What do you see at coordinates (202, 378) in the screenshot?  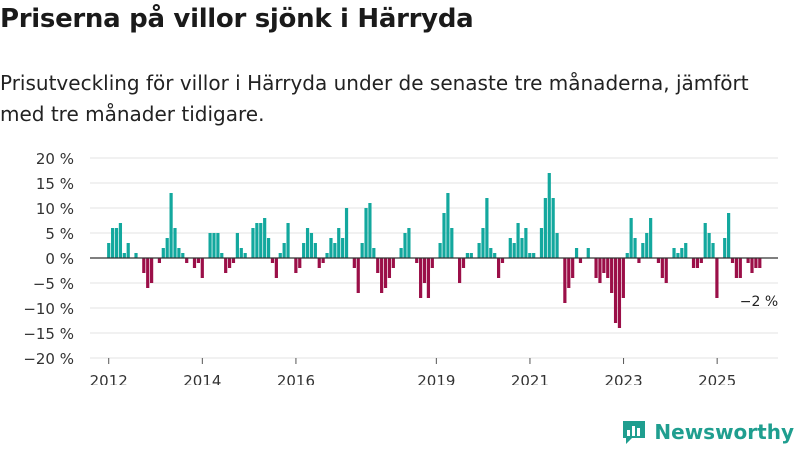 I see `x-tick-label: 2014` at bounding box center [202, 378].